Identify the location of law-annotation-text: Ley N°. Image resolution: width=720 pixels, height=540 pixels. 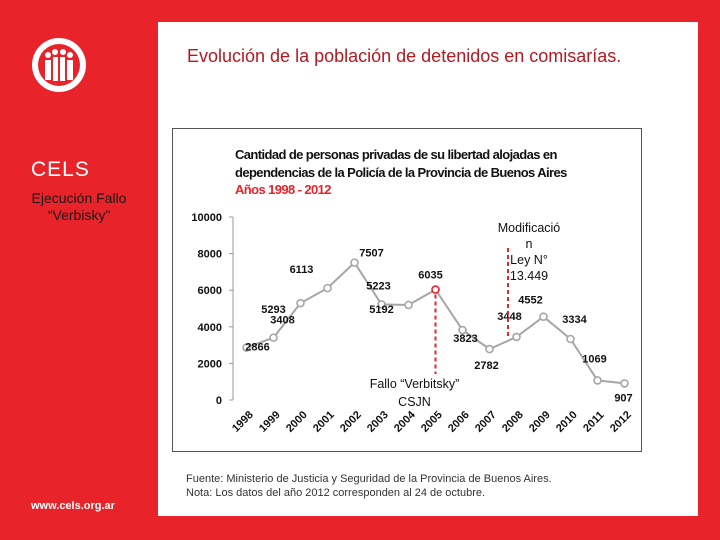
(529, 260).